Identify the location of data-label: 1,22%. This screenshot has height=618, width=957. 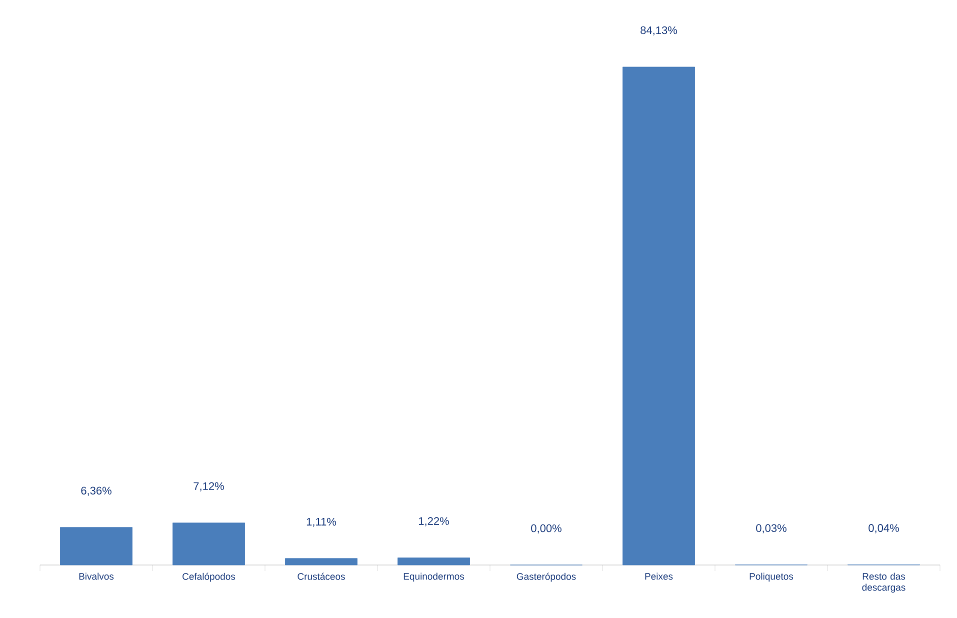
(434, 521).